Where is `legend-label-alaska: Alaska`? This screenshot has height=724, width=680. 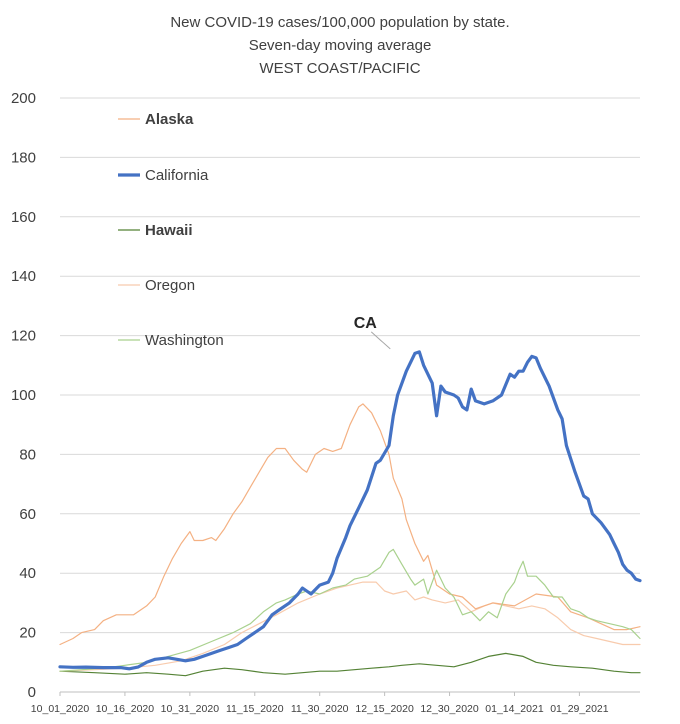 legend-label-alaska: Alaska is located at coordinates (169, 119).